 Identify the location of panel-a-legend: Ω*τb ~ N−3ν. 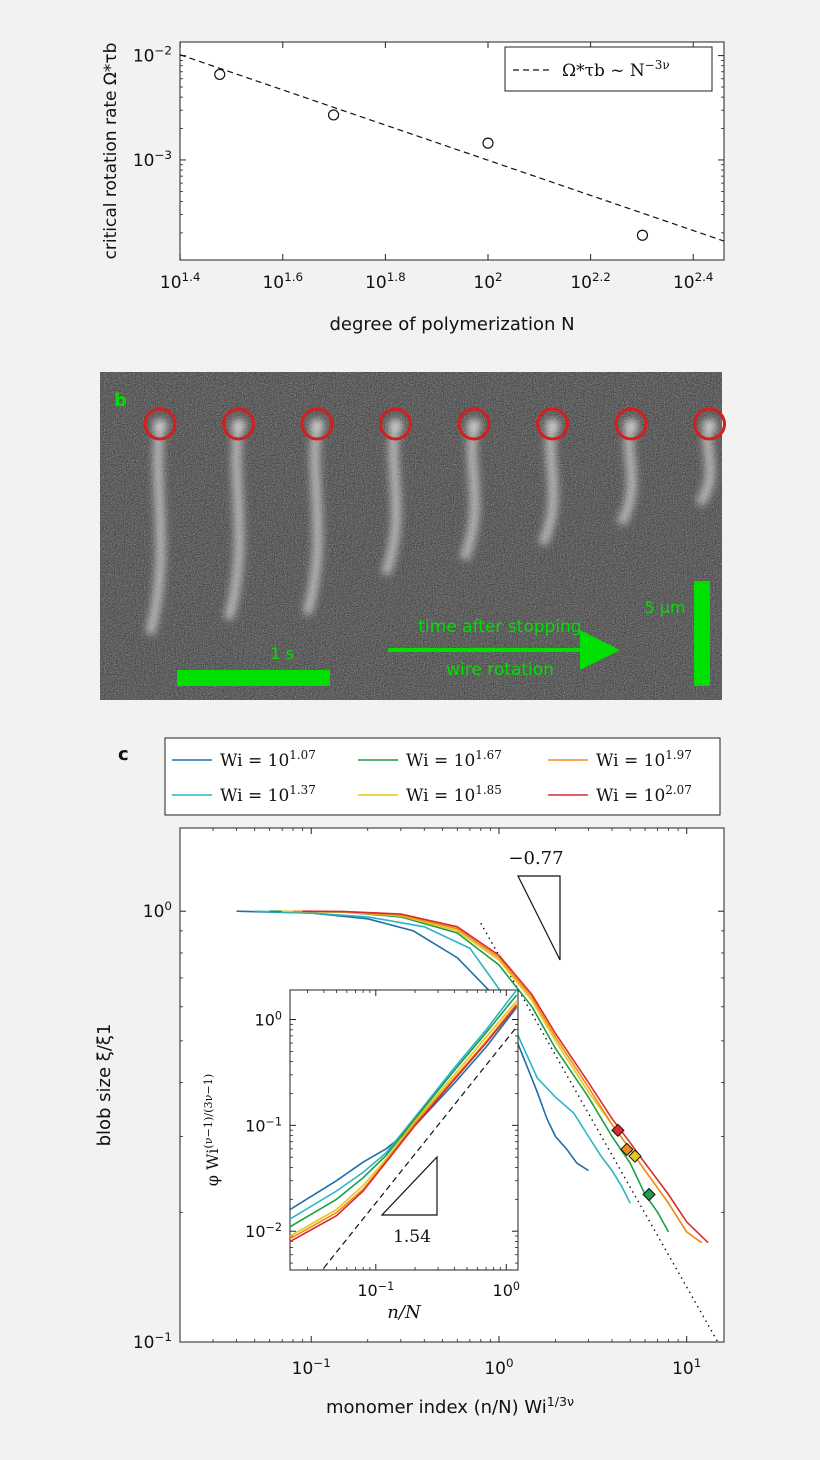
(608, 69).